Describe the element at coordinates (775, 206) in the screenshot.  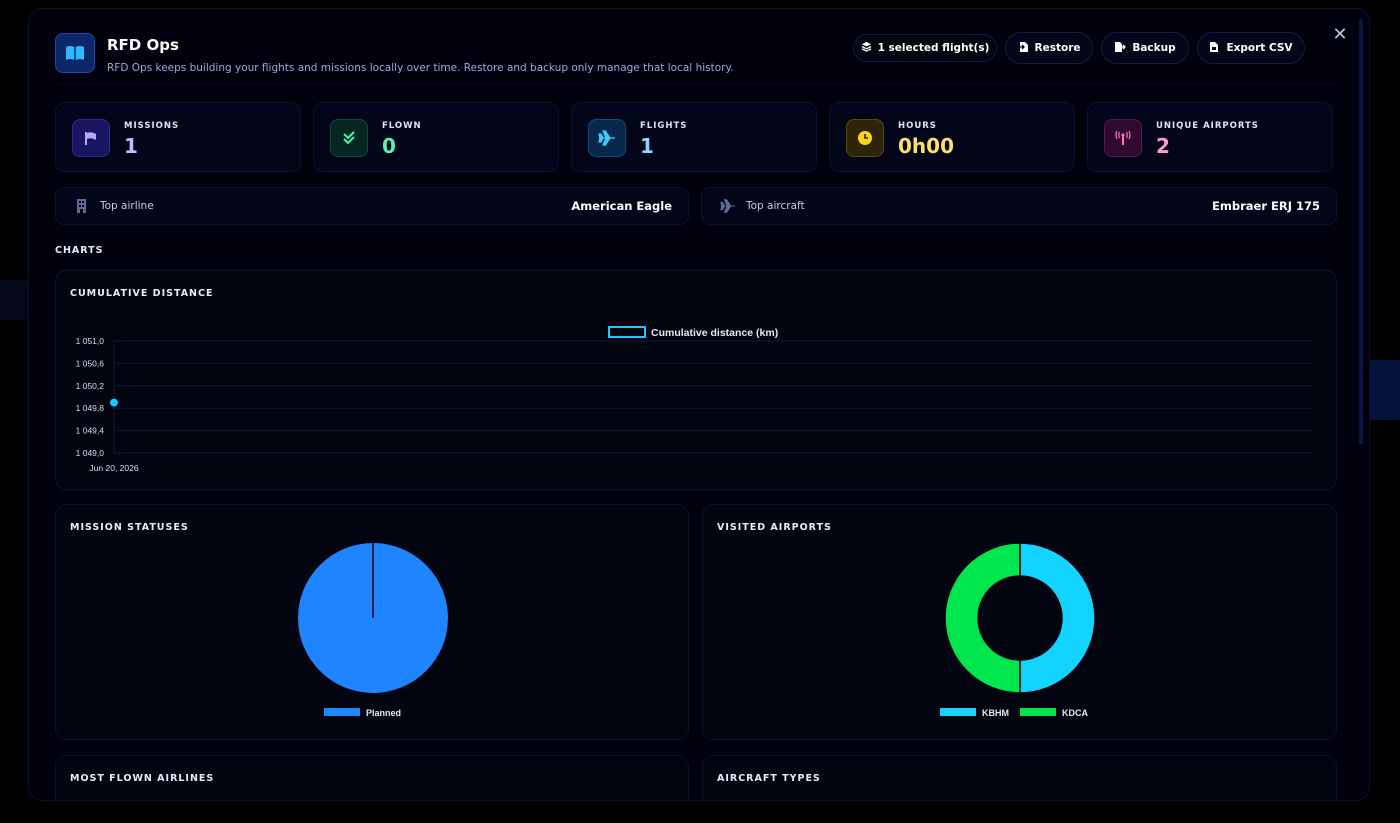
I see `top-aircraft-label: Top aircraft` at that location.